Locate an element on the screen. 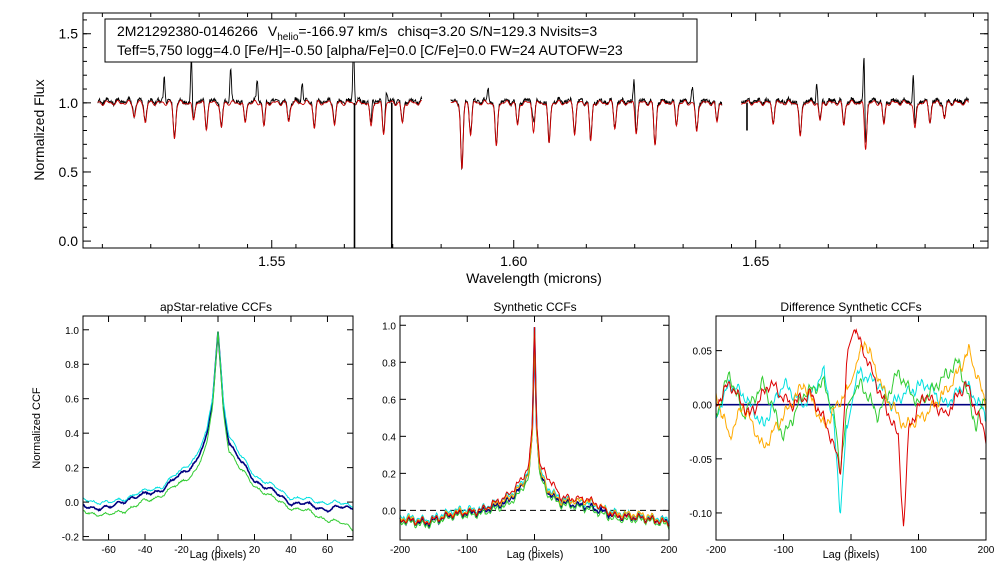 The width and height of the screenshot is (1008, 576). ccf-panel-title: apStar-relative CCFs is located at coordinates (216, 307).